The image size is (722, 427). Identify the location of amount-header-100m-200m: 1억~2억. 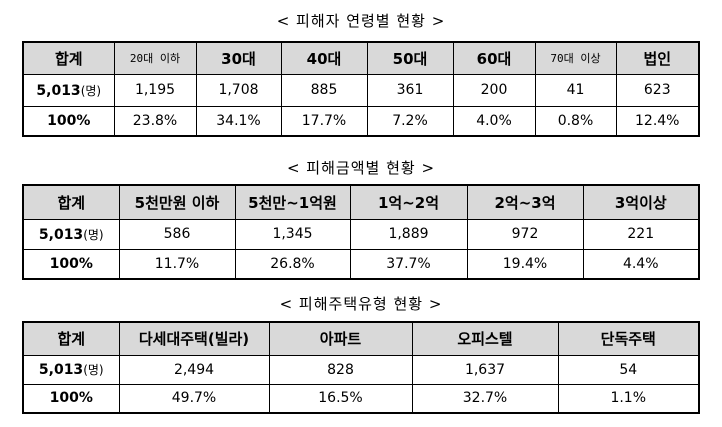
(408, 202).